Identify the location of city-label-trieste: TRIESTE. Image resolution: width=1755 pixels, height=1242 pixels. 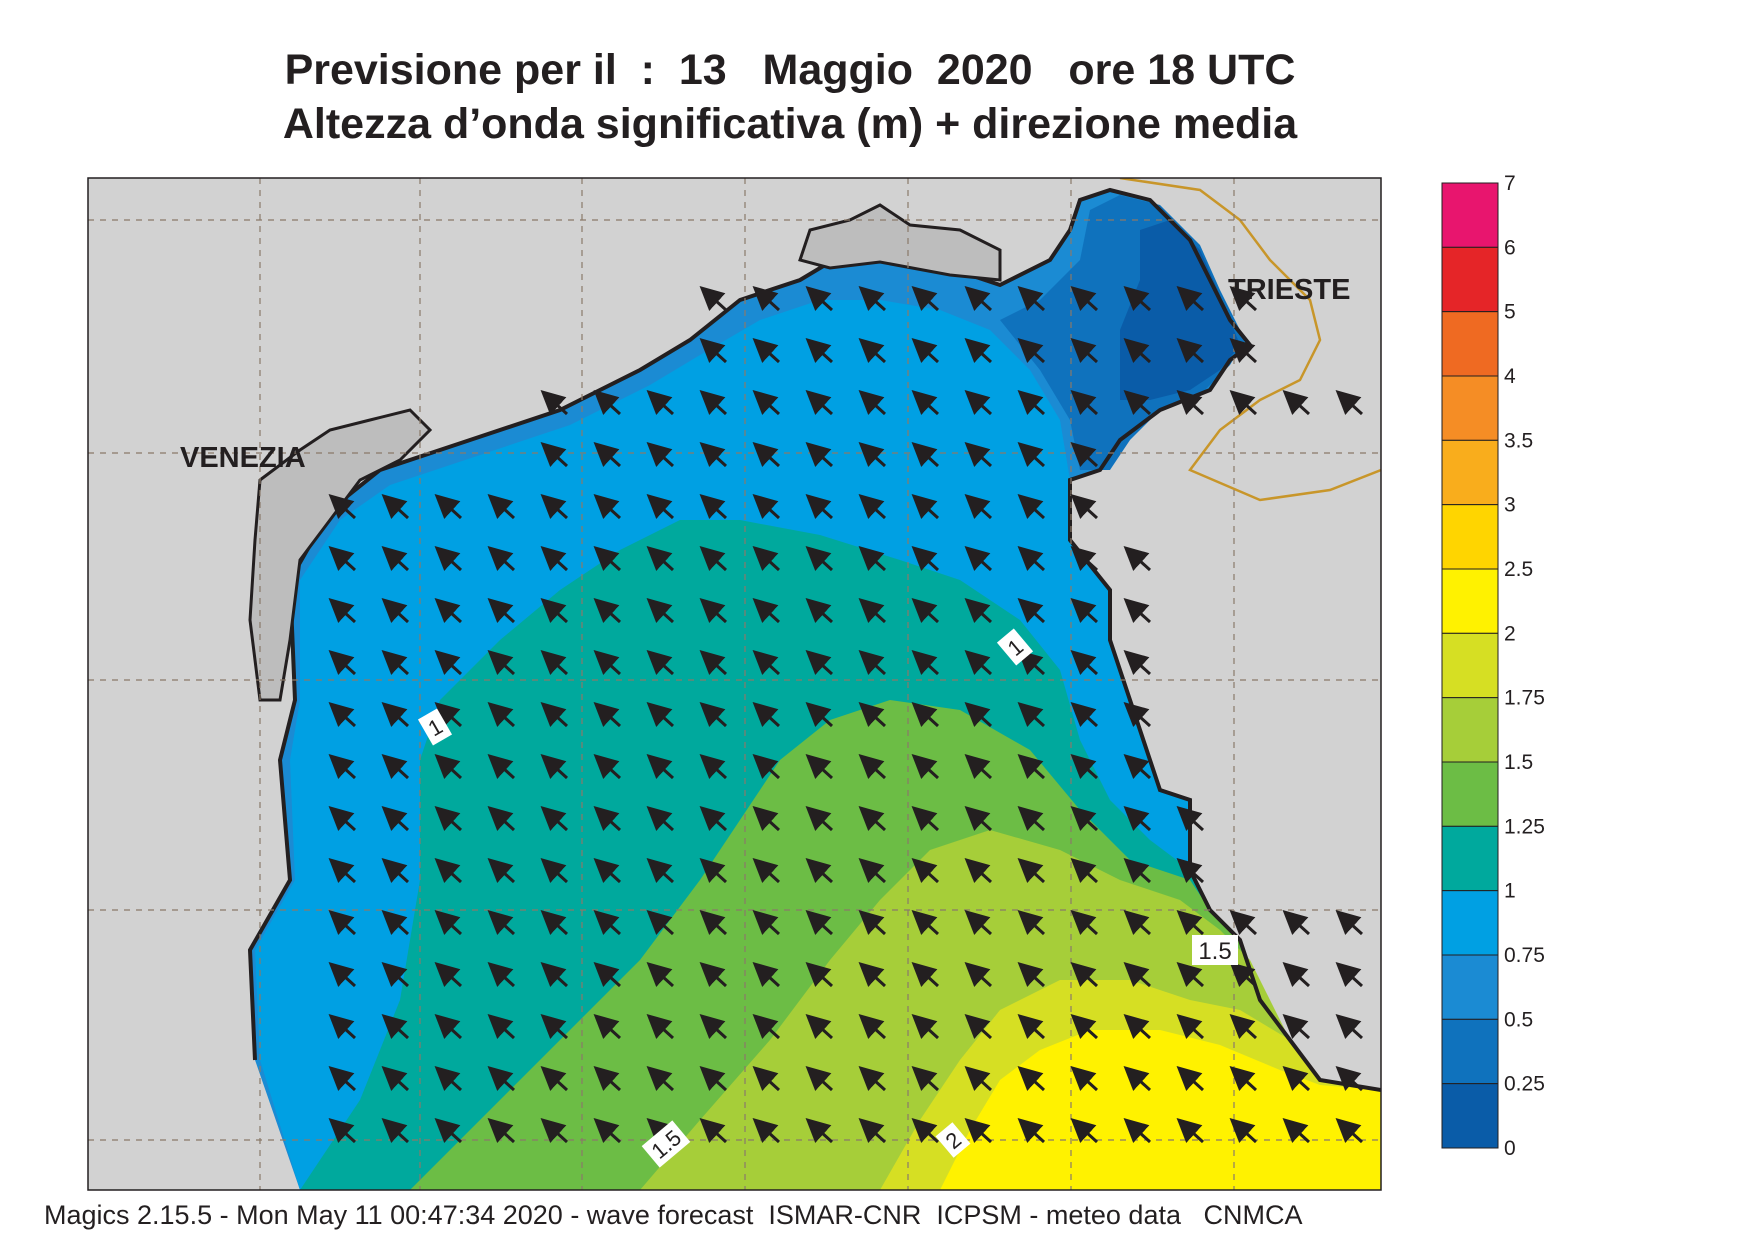
(1289, 290).